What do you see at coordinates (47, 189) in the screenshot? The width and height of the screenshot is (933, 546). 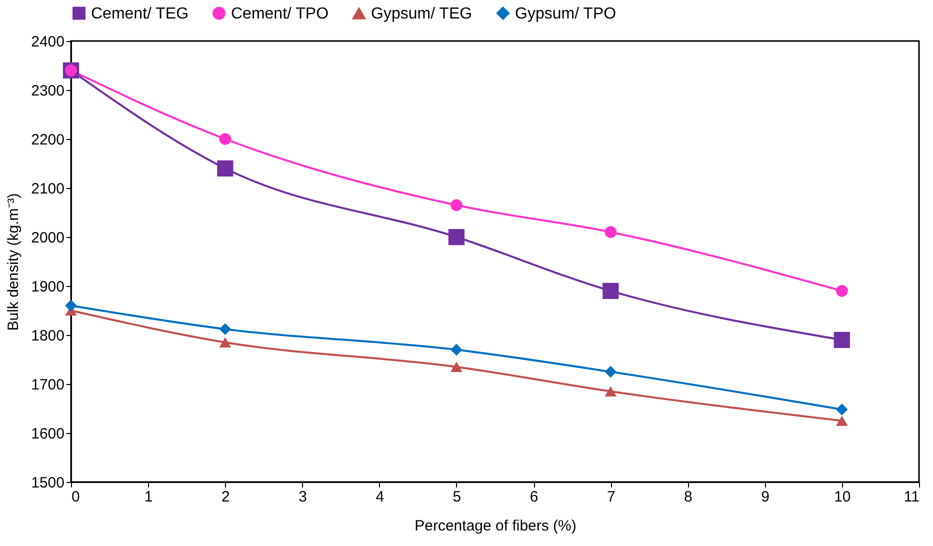 I see `y-tick-label: 2100` at bounding box center [47, 189].